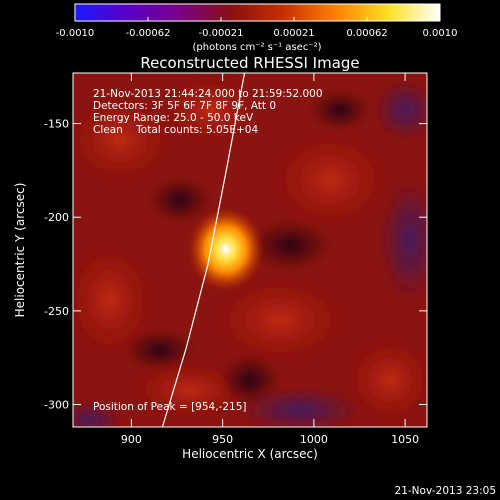 The height and width of the screenshot is (500, 500). Describe the element at coordinates (405, 439) in the screenshot. I see `x-tick-label: 1050` at that location.